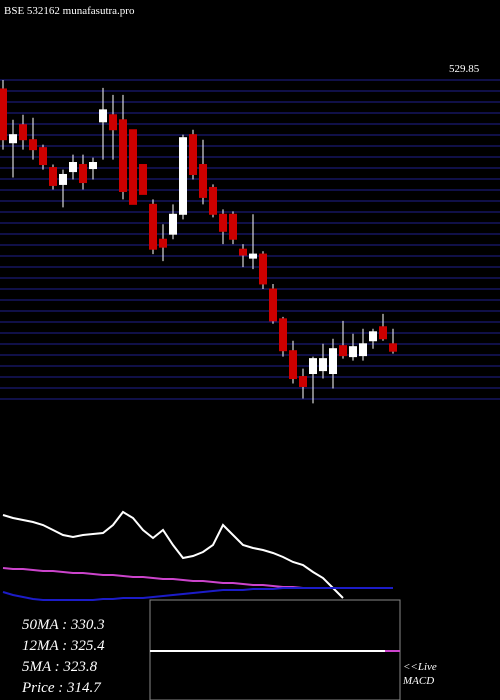 This screenshot has height=700, width=500. I want to click on top-price-label: 529.85, so click(464, 69).